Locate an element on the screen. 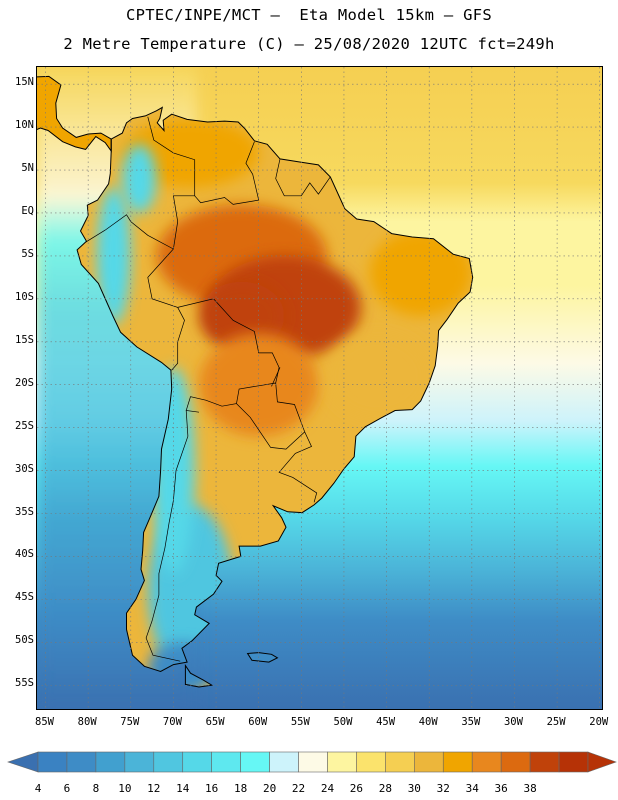 The image size is (618, 800). colorbar-tick-label: 6 is located at coordinates (67, 788).